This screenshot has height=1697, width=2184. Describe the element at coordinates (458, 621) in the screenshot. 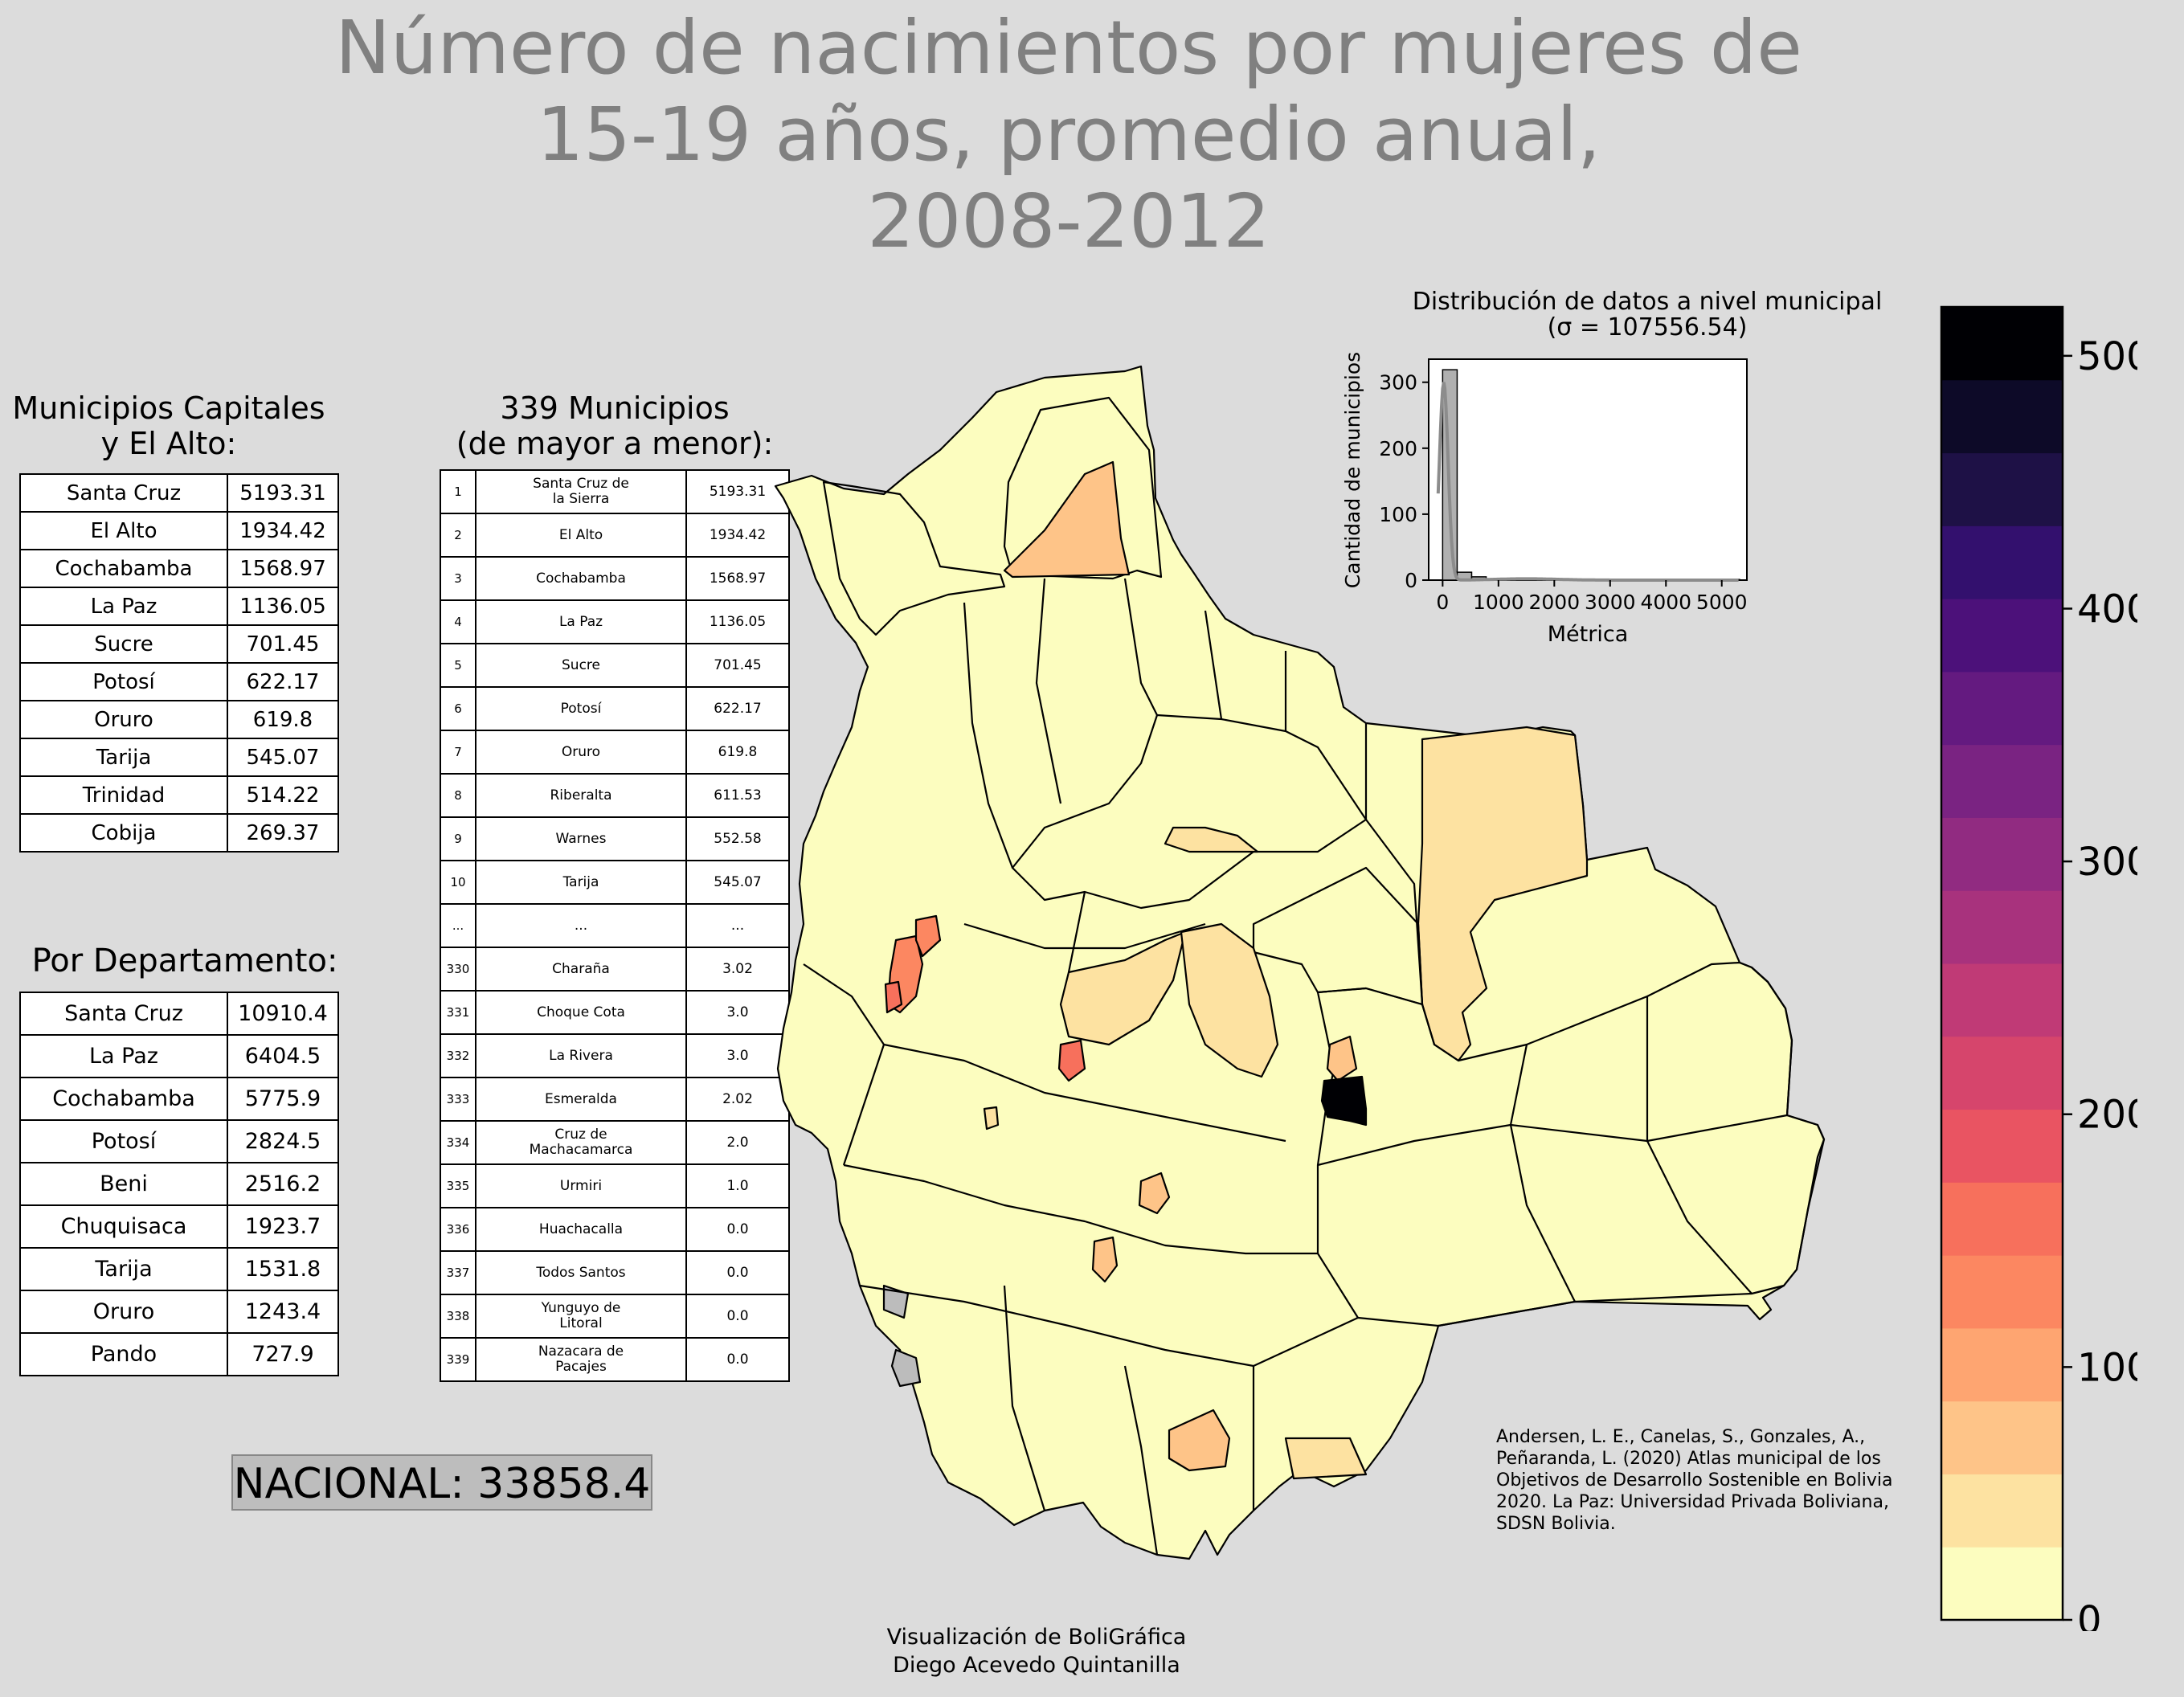

I see `municipality-rank-cell: 4` at that location.